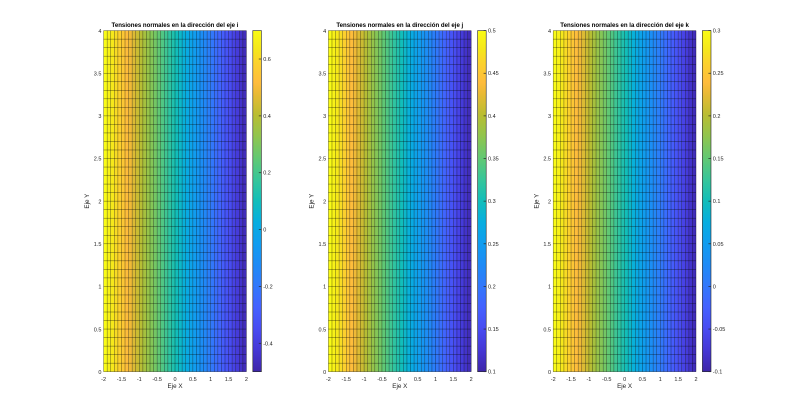 This screenshot has width=800, height=418. What do you see at coordinates (267, 287) in the screenshot?
I see `svg-text: -0.2` at bounding box center [267, 287].